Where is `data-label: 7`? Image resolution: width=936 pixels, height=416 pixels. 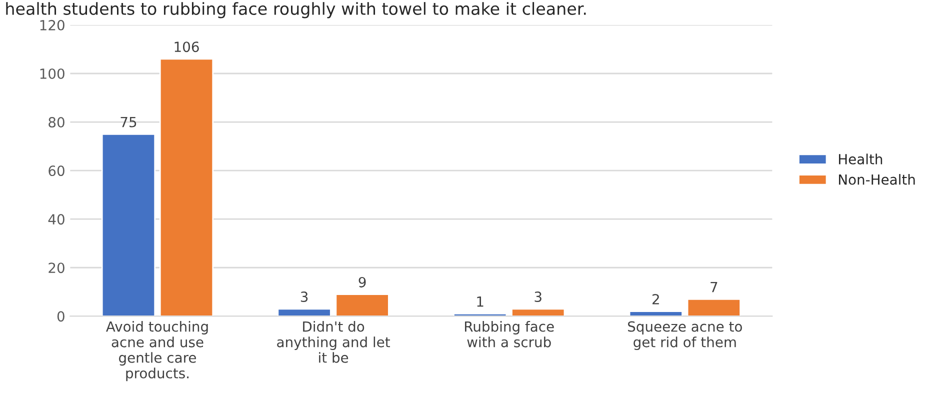 data-label: 7 is located at coordinates (714, 287).